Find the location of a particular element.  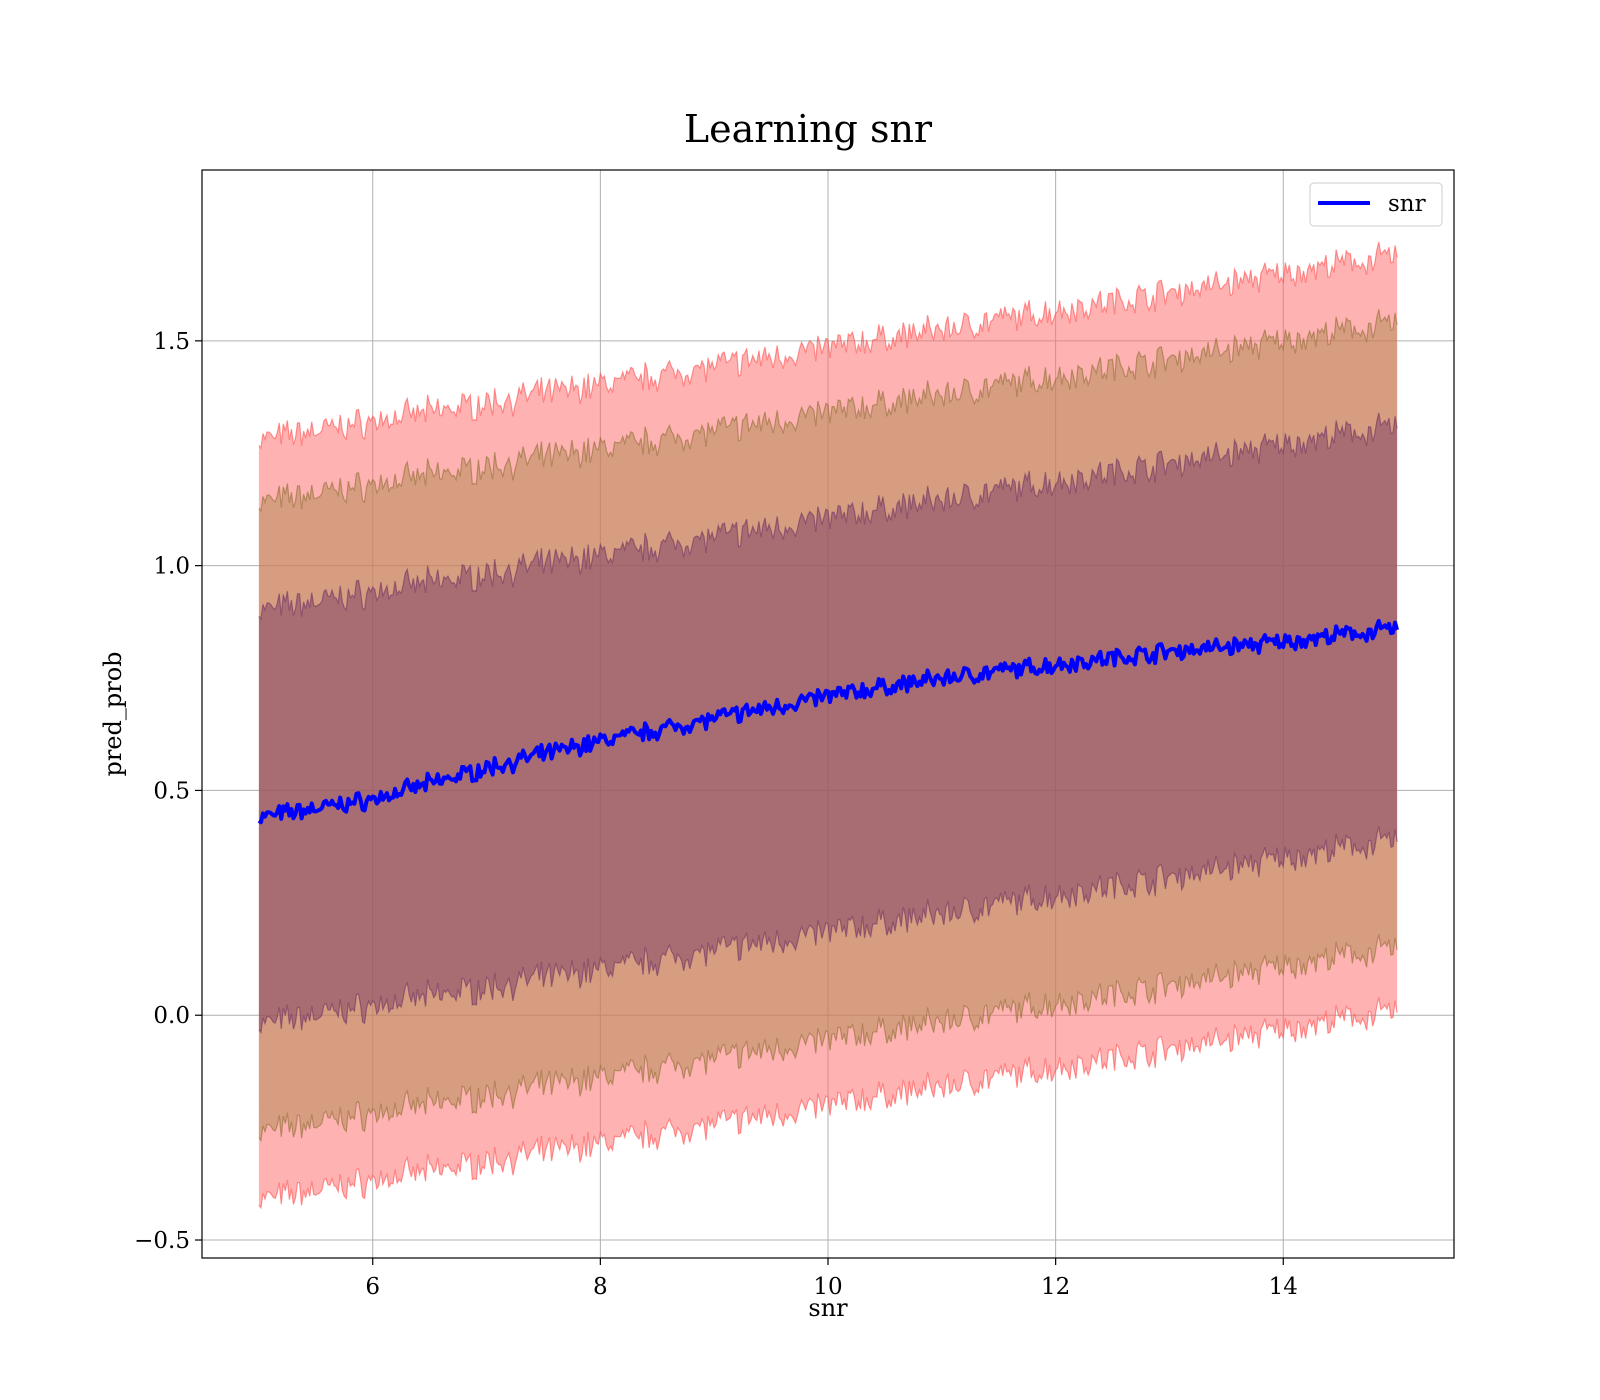

legend-label-snr: snr is located at coordinates (1407, 204).